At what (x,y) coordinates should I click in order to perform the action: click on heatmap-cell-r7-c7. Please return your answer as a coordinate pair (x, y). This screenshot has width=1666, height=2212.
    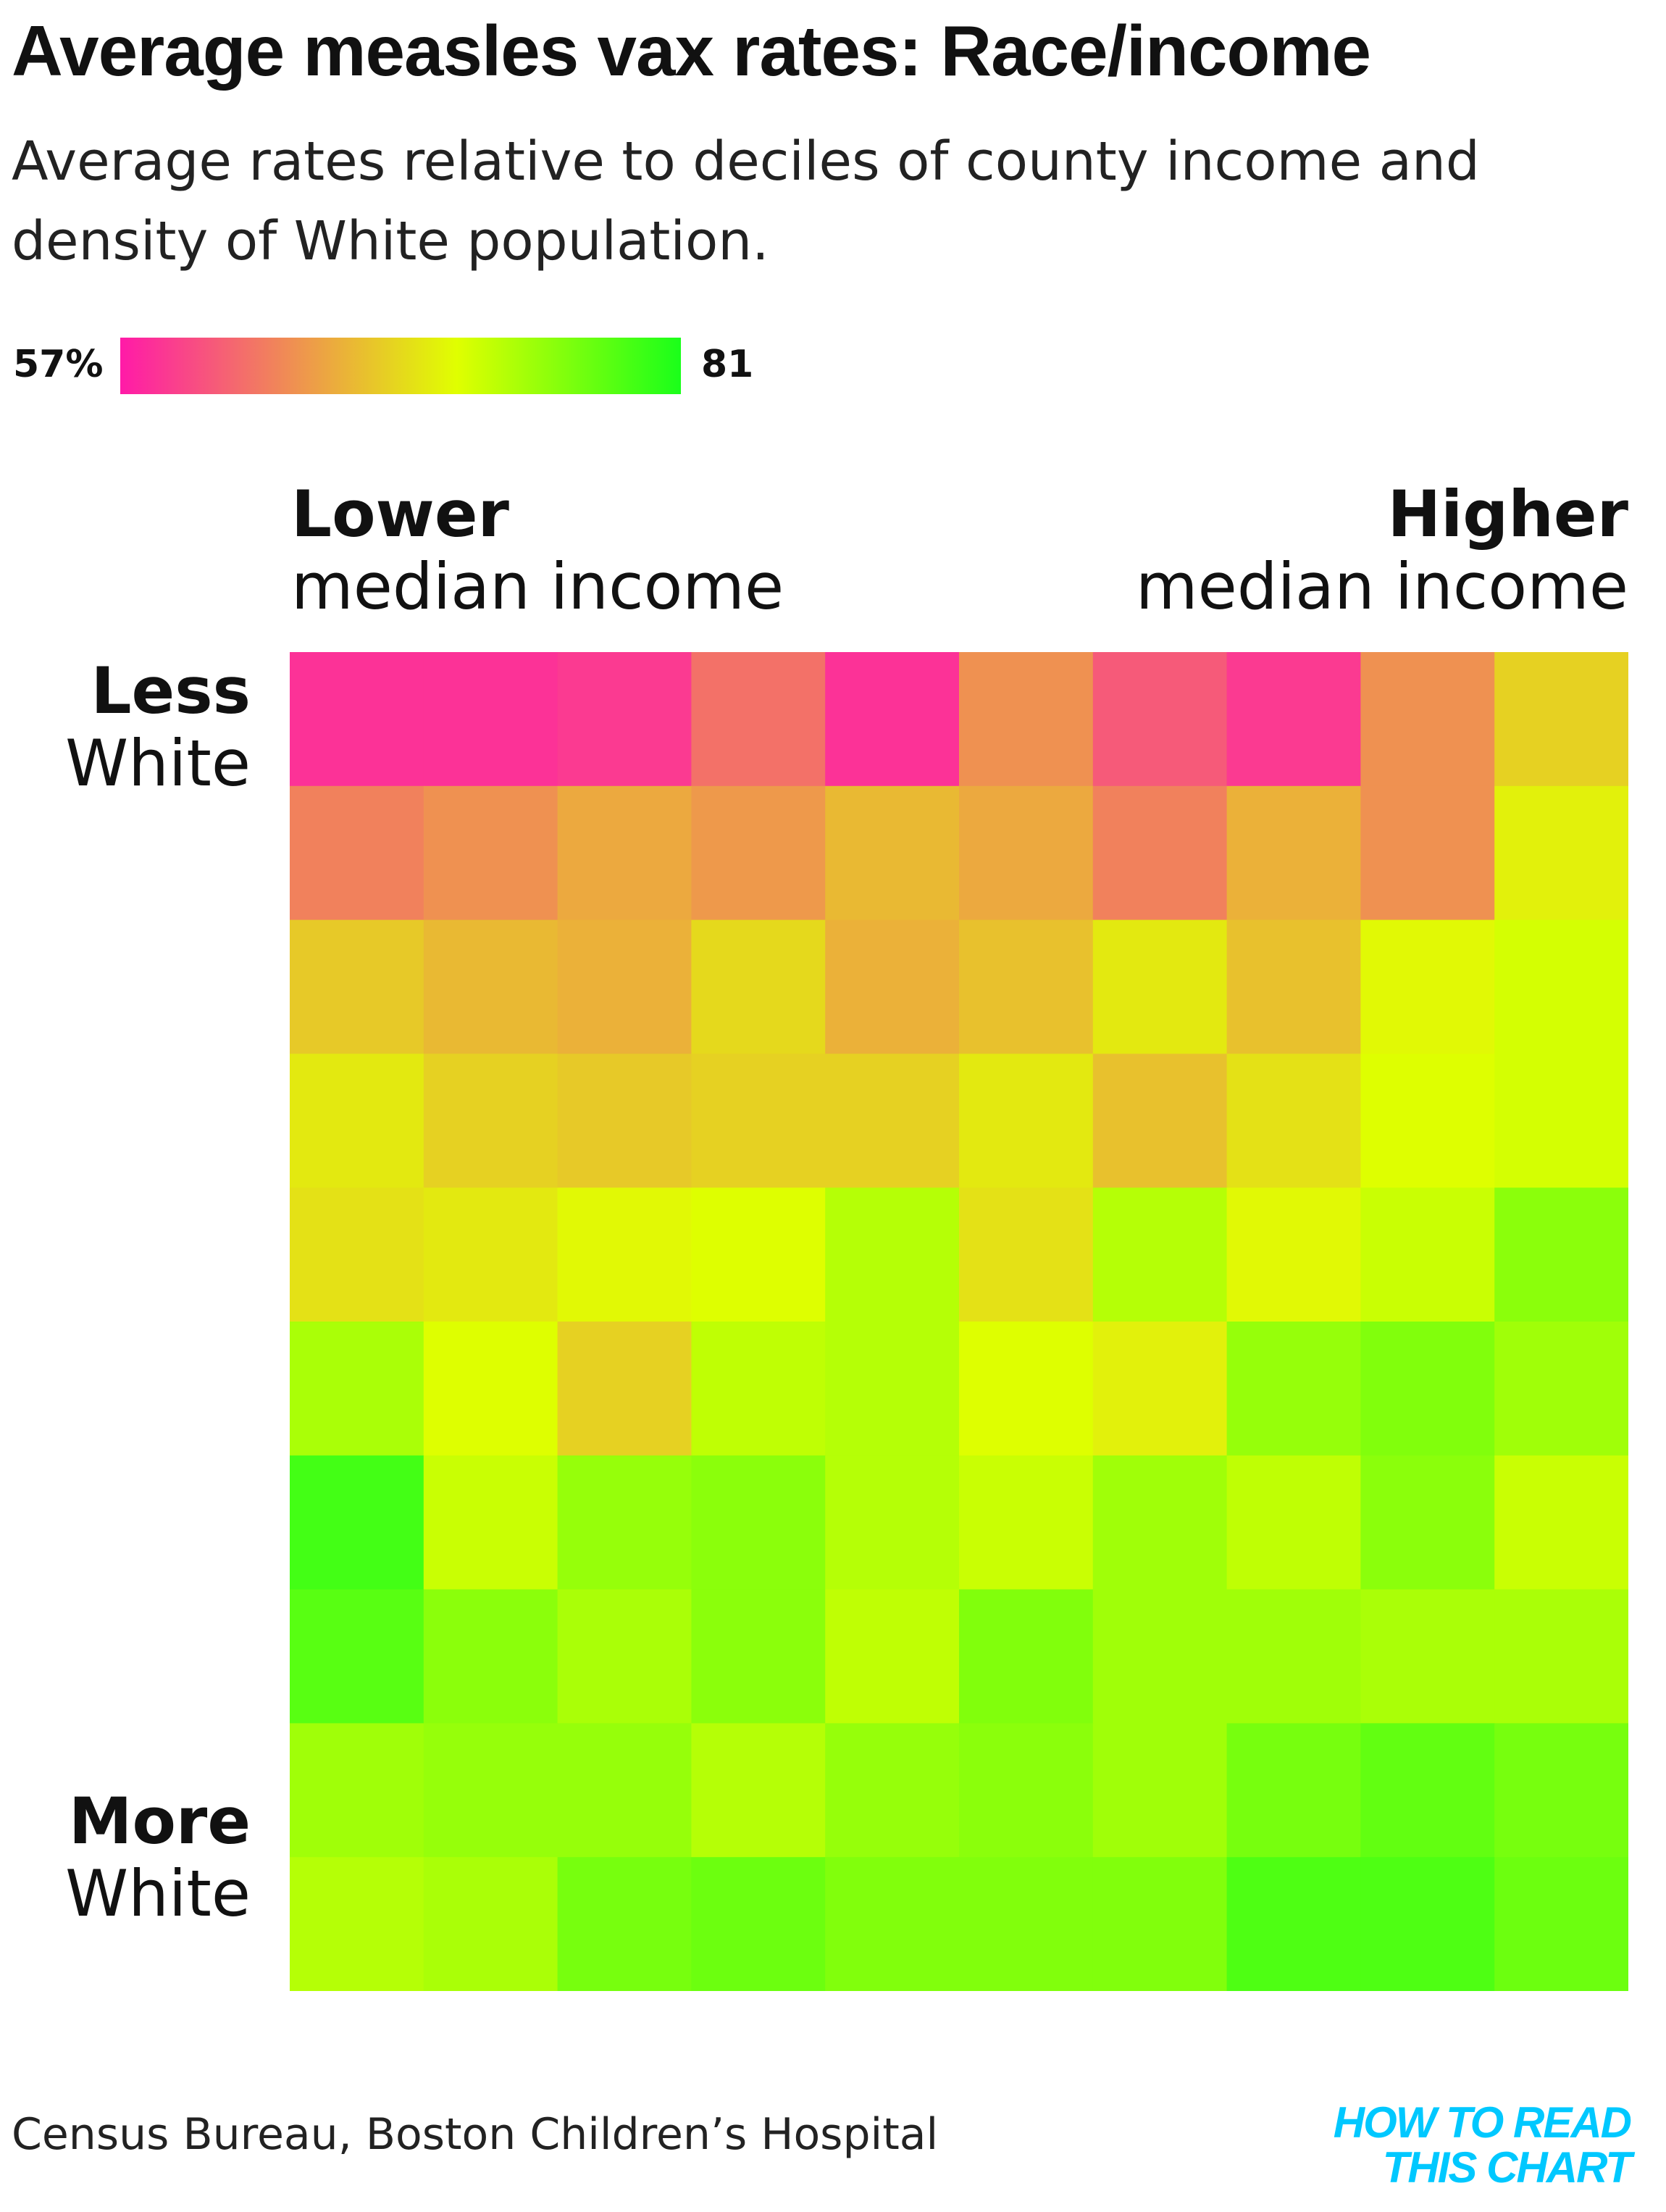
    Looking at the image, I should click on (1160, 1522).